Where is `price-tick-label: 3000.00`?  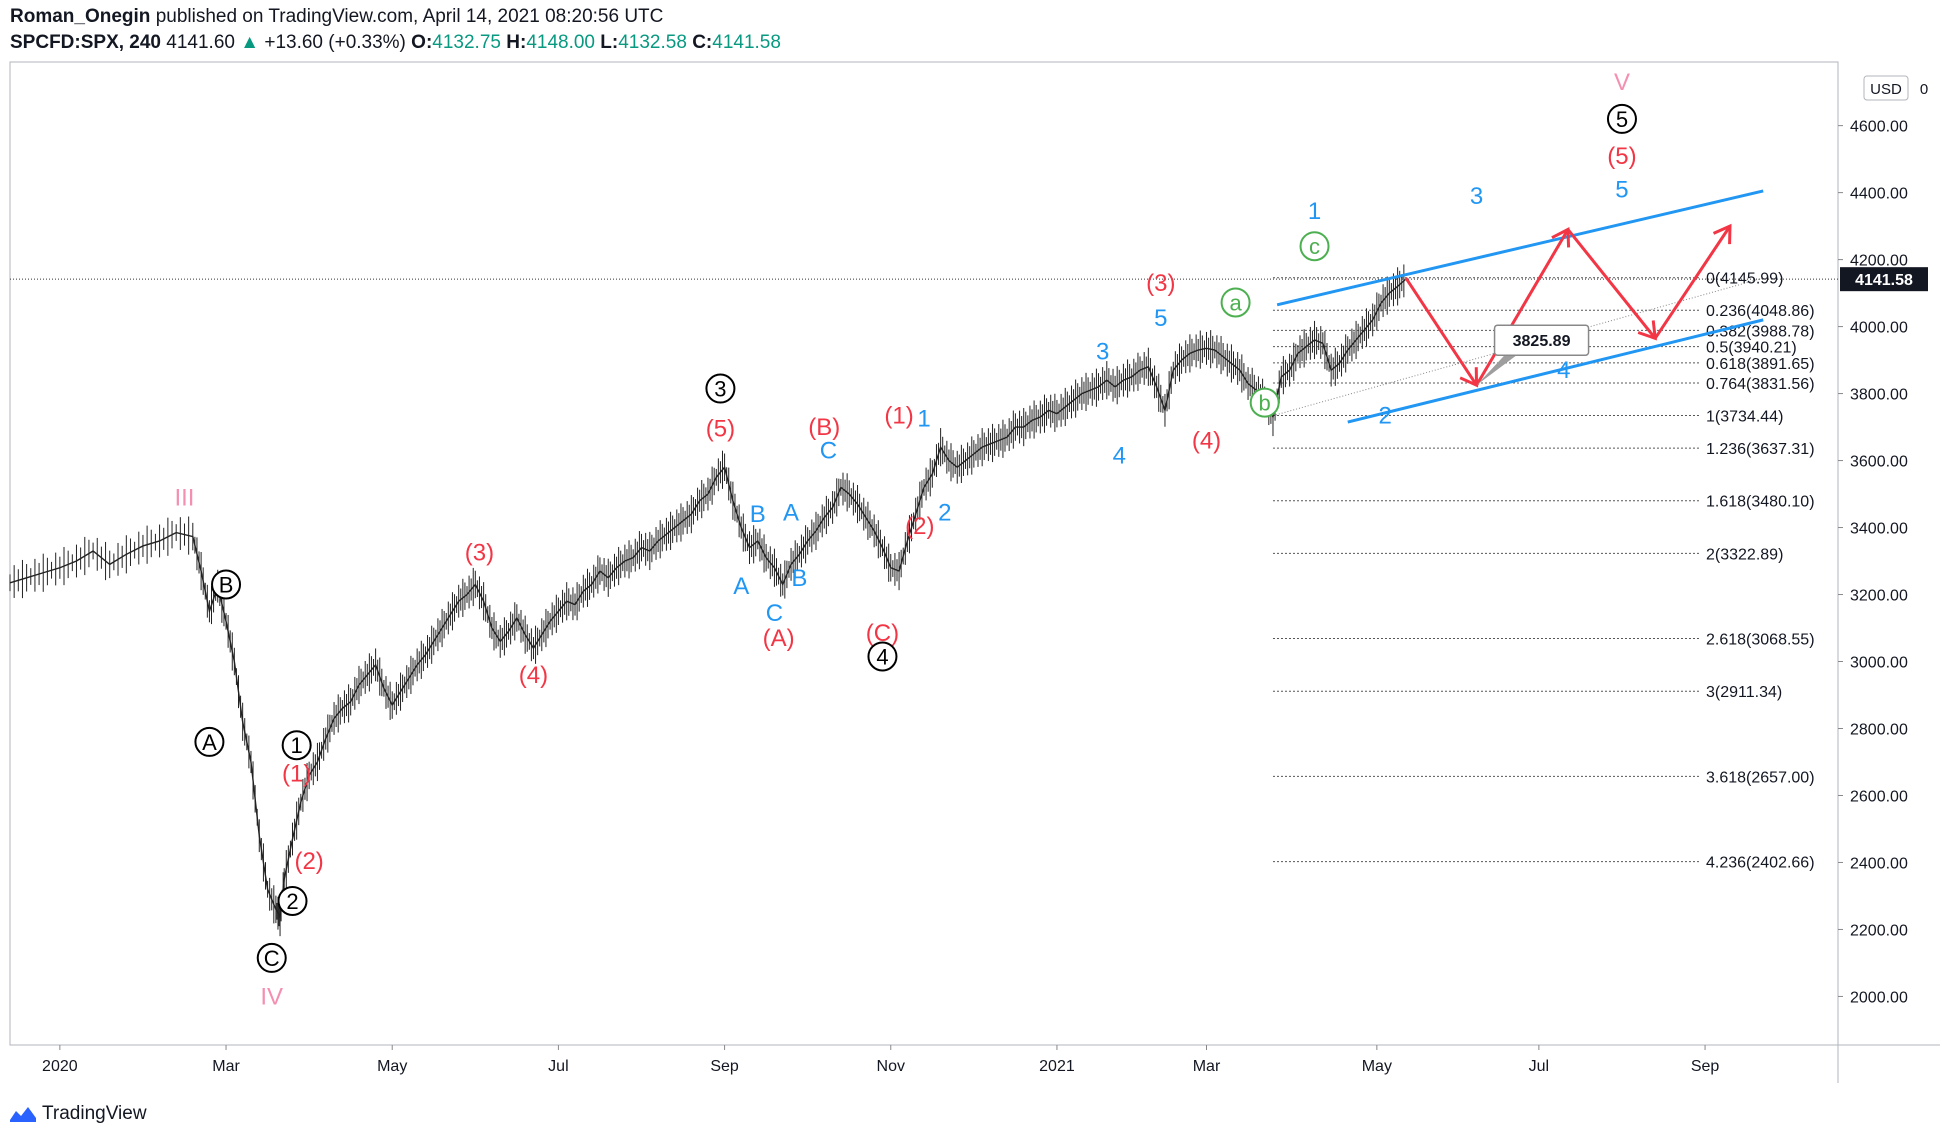
price-tick-label: 3000.00 is located at coordinates (1879, 663).